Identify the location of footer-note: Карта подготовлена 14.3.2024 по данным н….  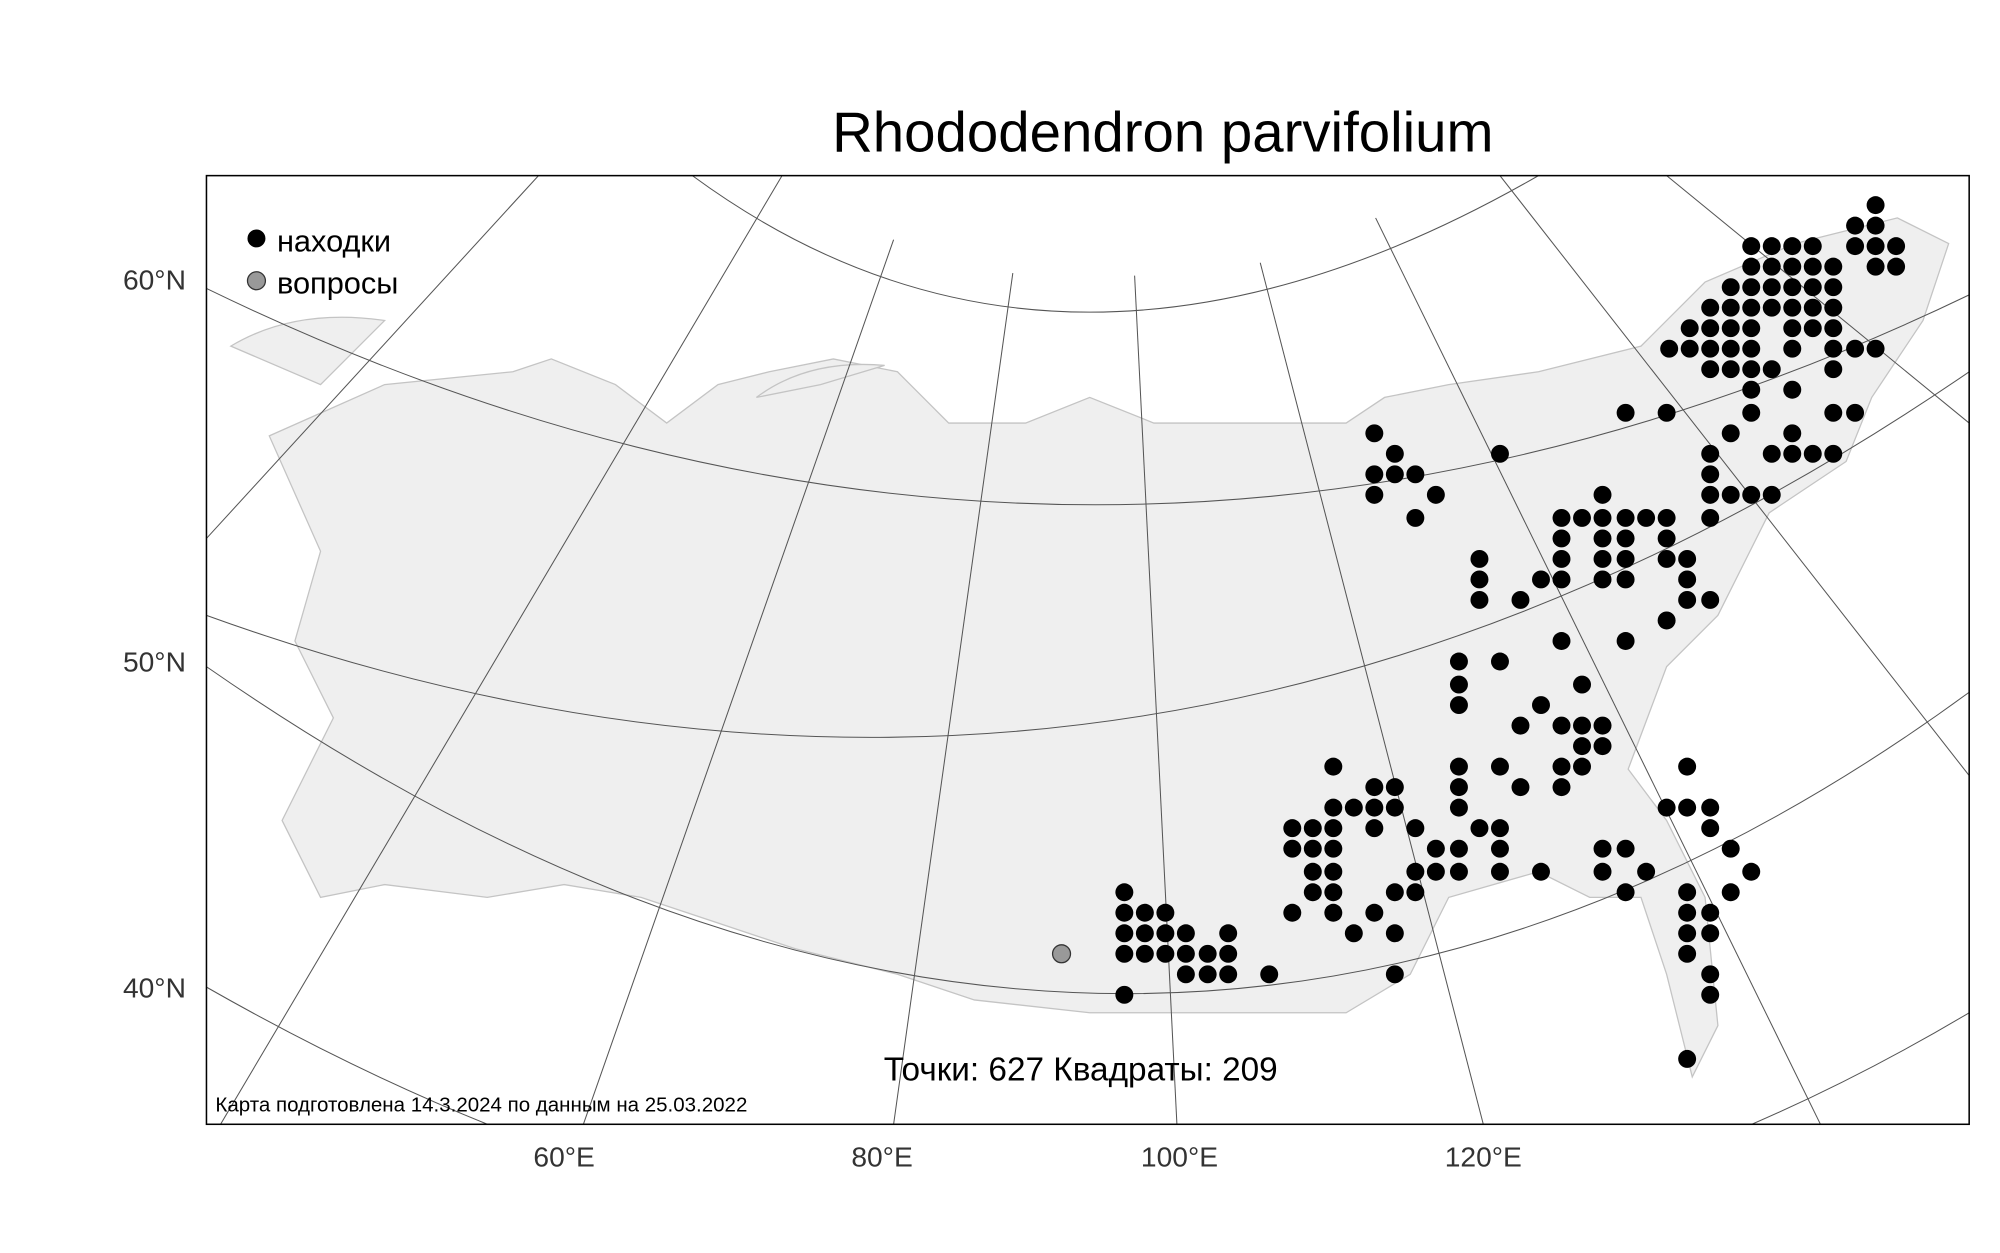
(481, 1104).